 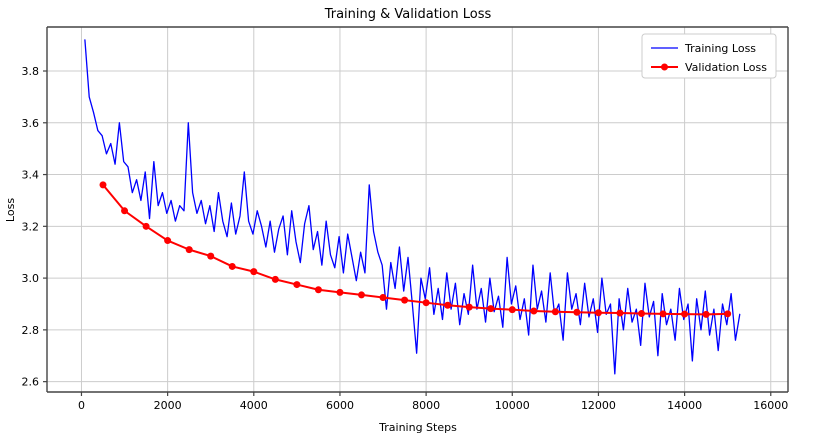 What do you see at coordinates (31, 123) in the screenshot?
I see `y-tick-label: 3.6` at bounding box center [31, 123].